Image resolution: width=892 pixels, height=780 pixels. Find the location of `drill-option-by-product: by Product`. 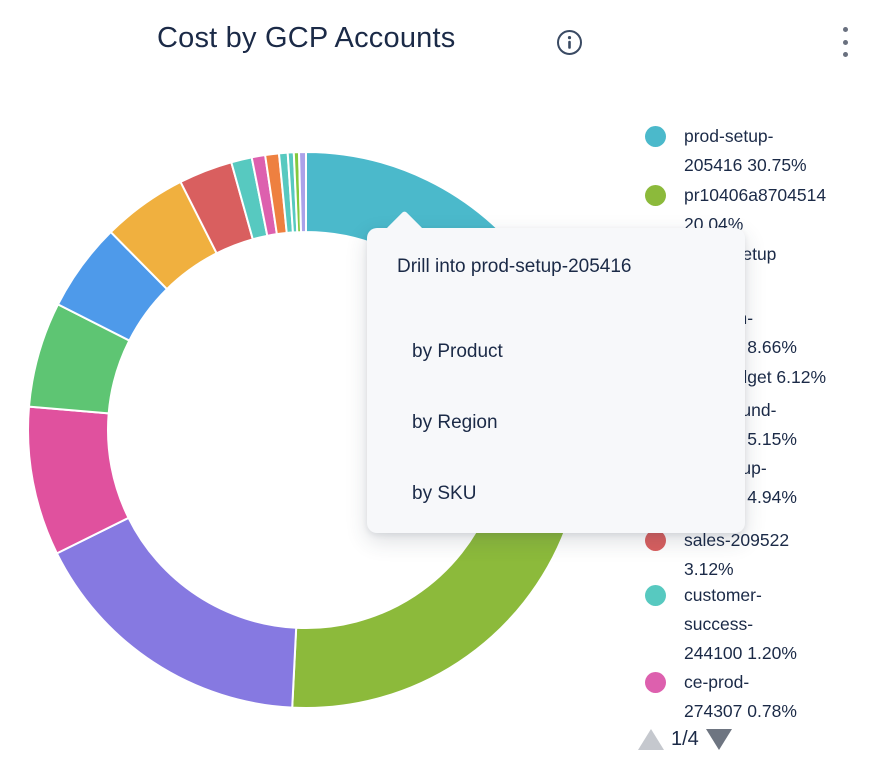

drill-option-by-product: by Product is located at coordinates (457, 351).